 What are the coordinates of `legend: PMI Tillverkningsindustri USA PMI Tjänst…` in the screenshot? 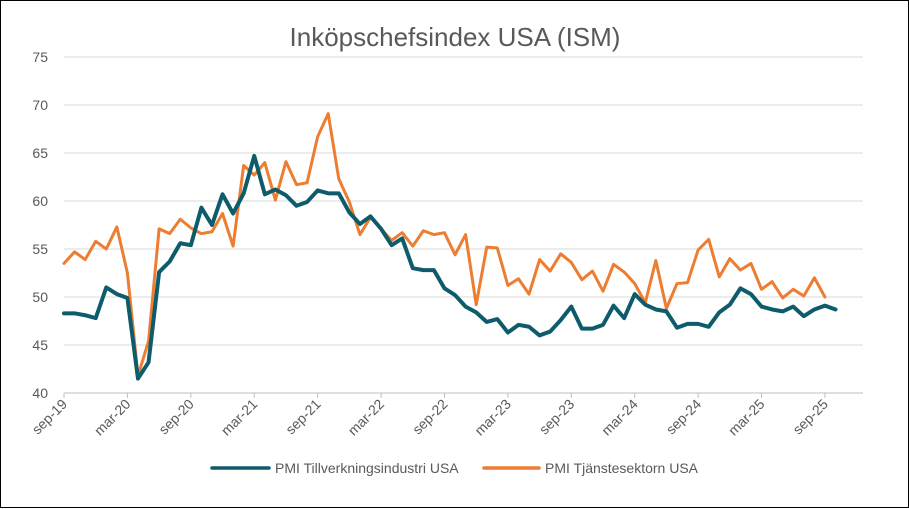 It's located at (454, 468).